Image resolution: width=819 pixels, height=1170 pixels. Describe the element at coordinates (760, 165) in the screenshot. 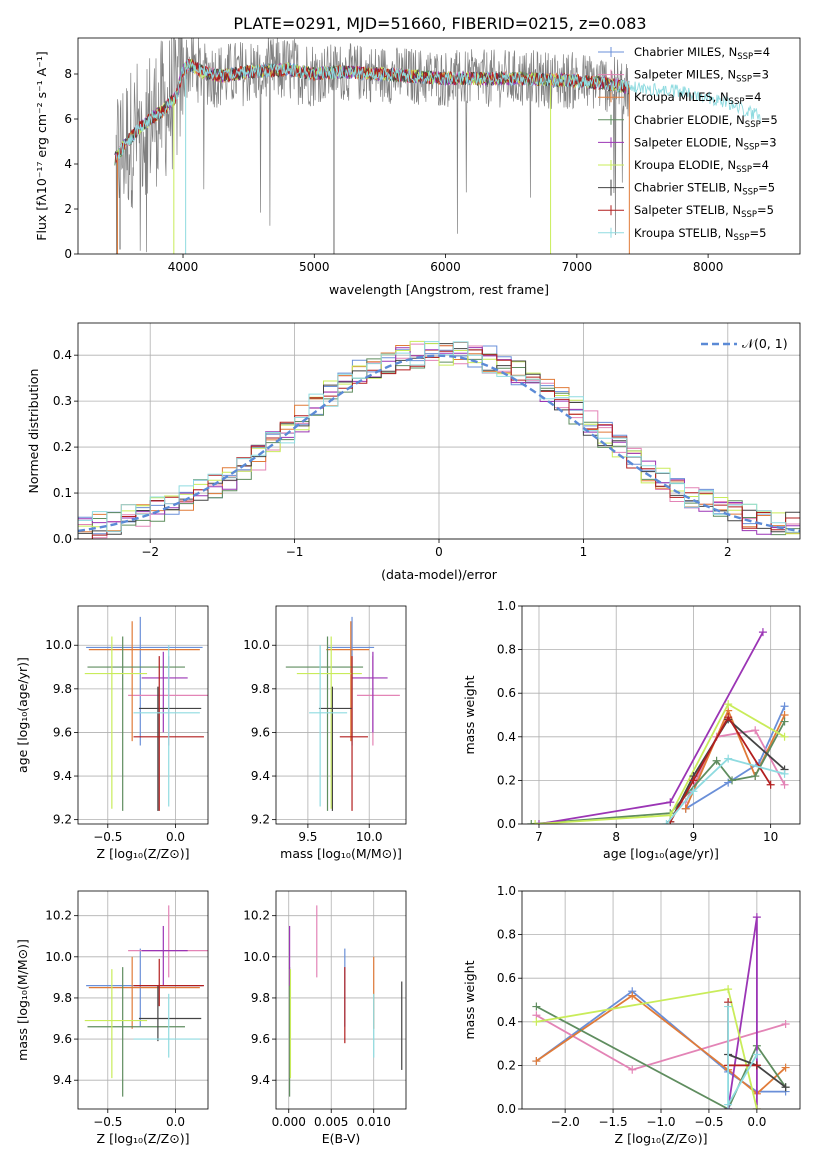

I see `legend-label-n: =4` at that location.